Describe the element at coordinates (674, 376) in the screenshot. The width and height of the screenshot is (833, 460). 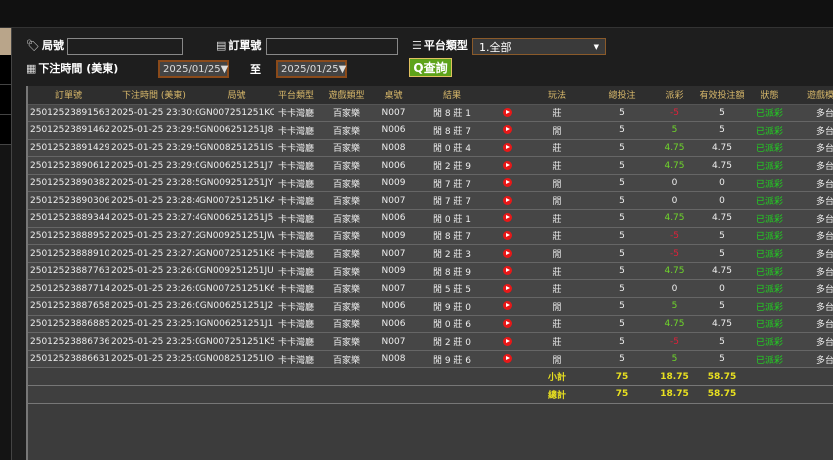
I see `subtotal-payout: 18.75` at that location.